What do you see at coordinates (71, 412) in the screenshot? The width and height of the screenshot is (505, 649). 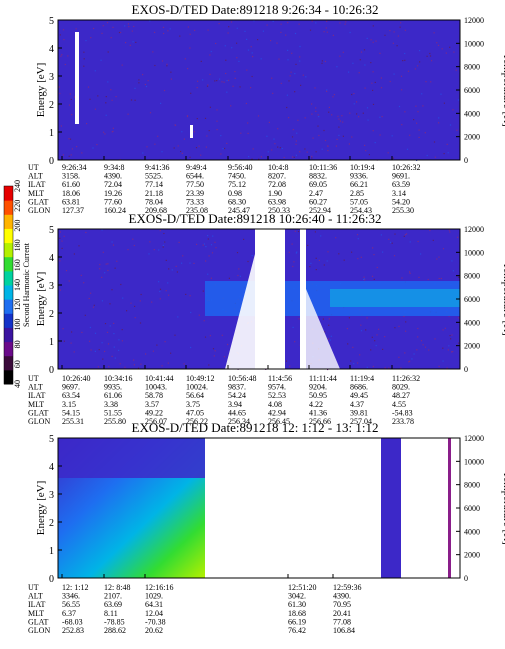 I see `cell-glat: 54.15` at bounding box center [71, 412].